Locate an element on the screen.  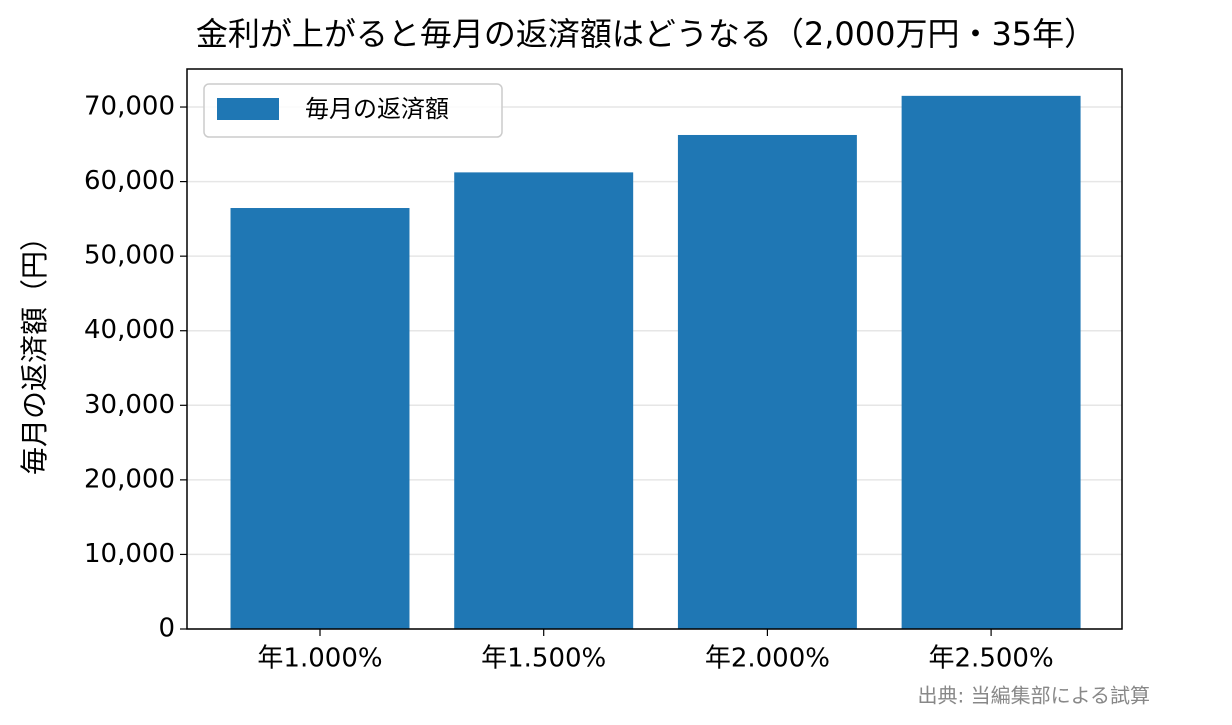
y-tick-label: 70,000 is located at coordinates (129, 107).